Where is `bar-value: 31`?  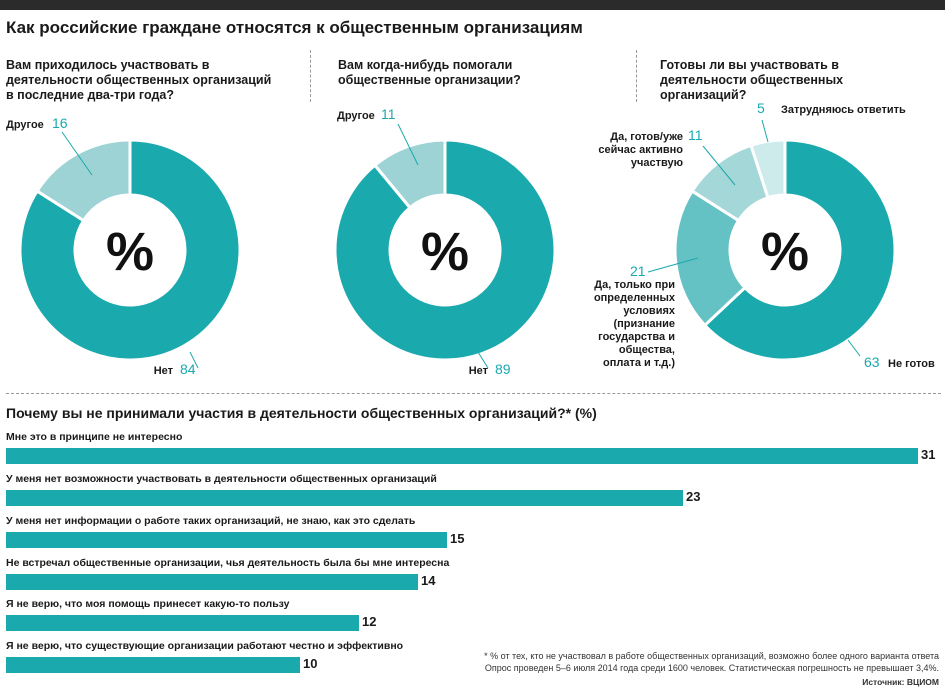 bar-value: 31 is located at coordinates (928, 454).